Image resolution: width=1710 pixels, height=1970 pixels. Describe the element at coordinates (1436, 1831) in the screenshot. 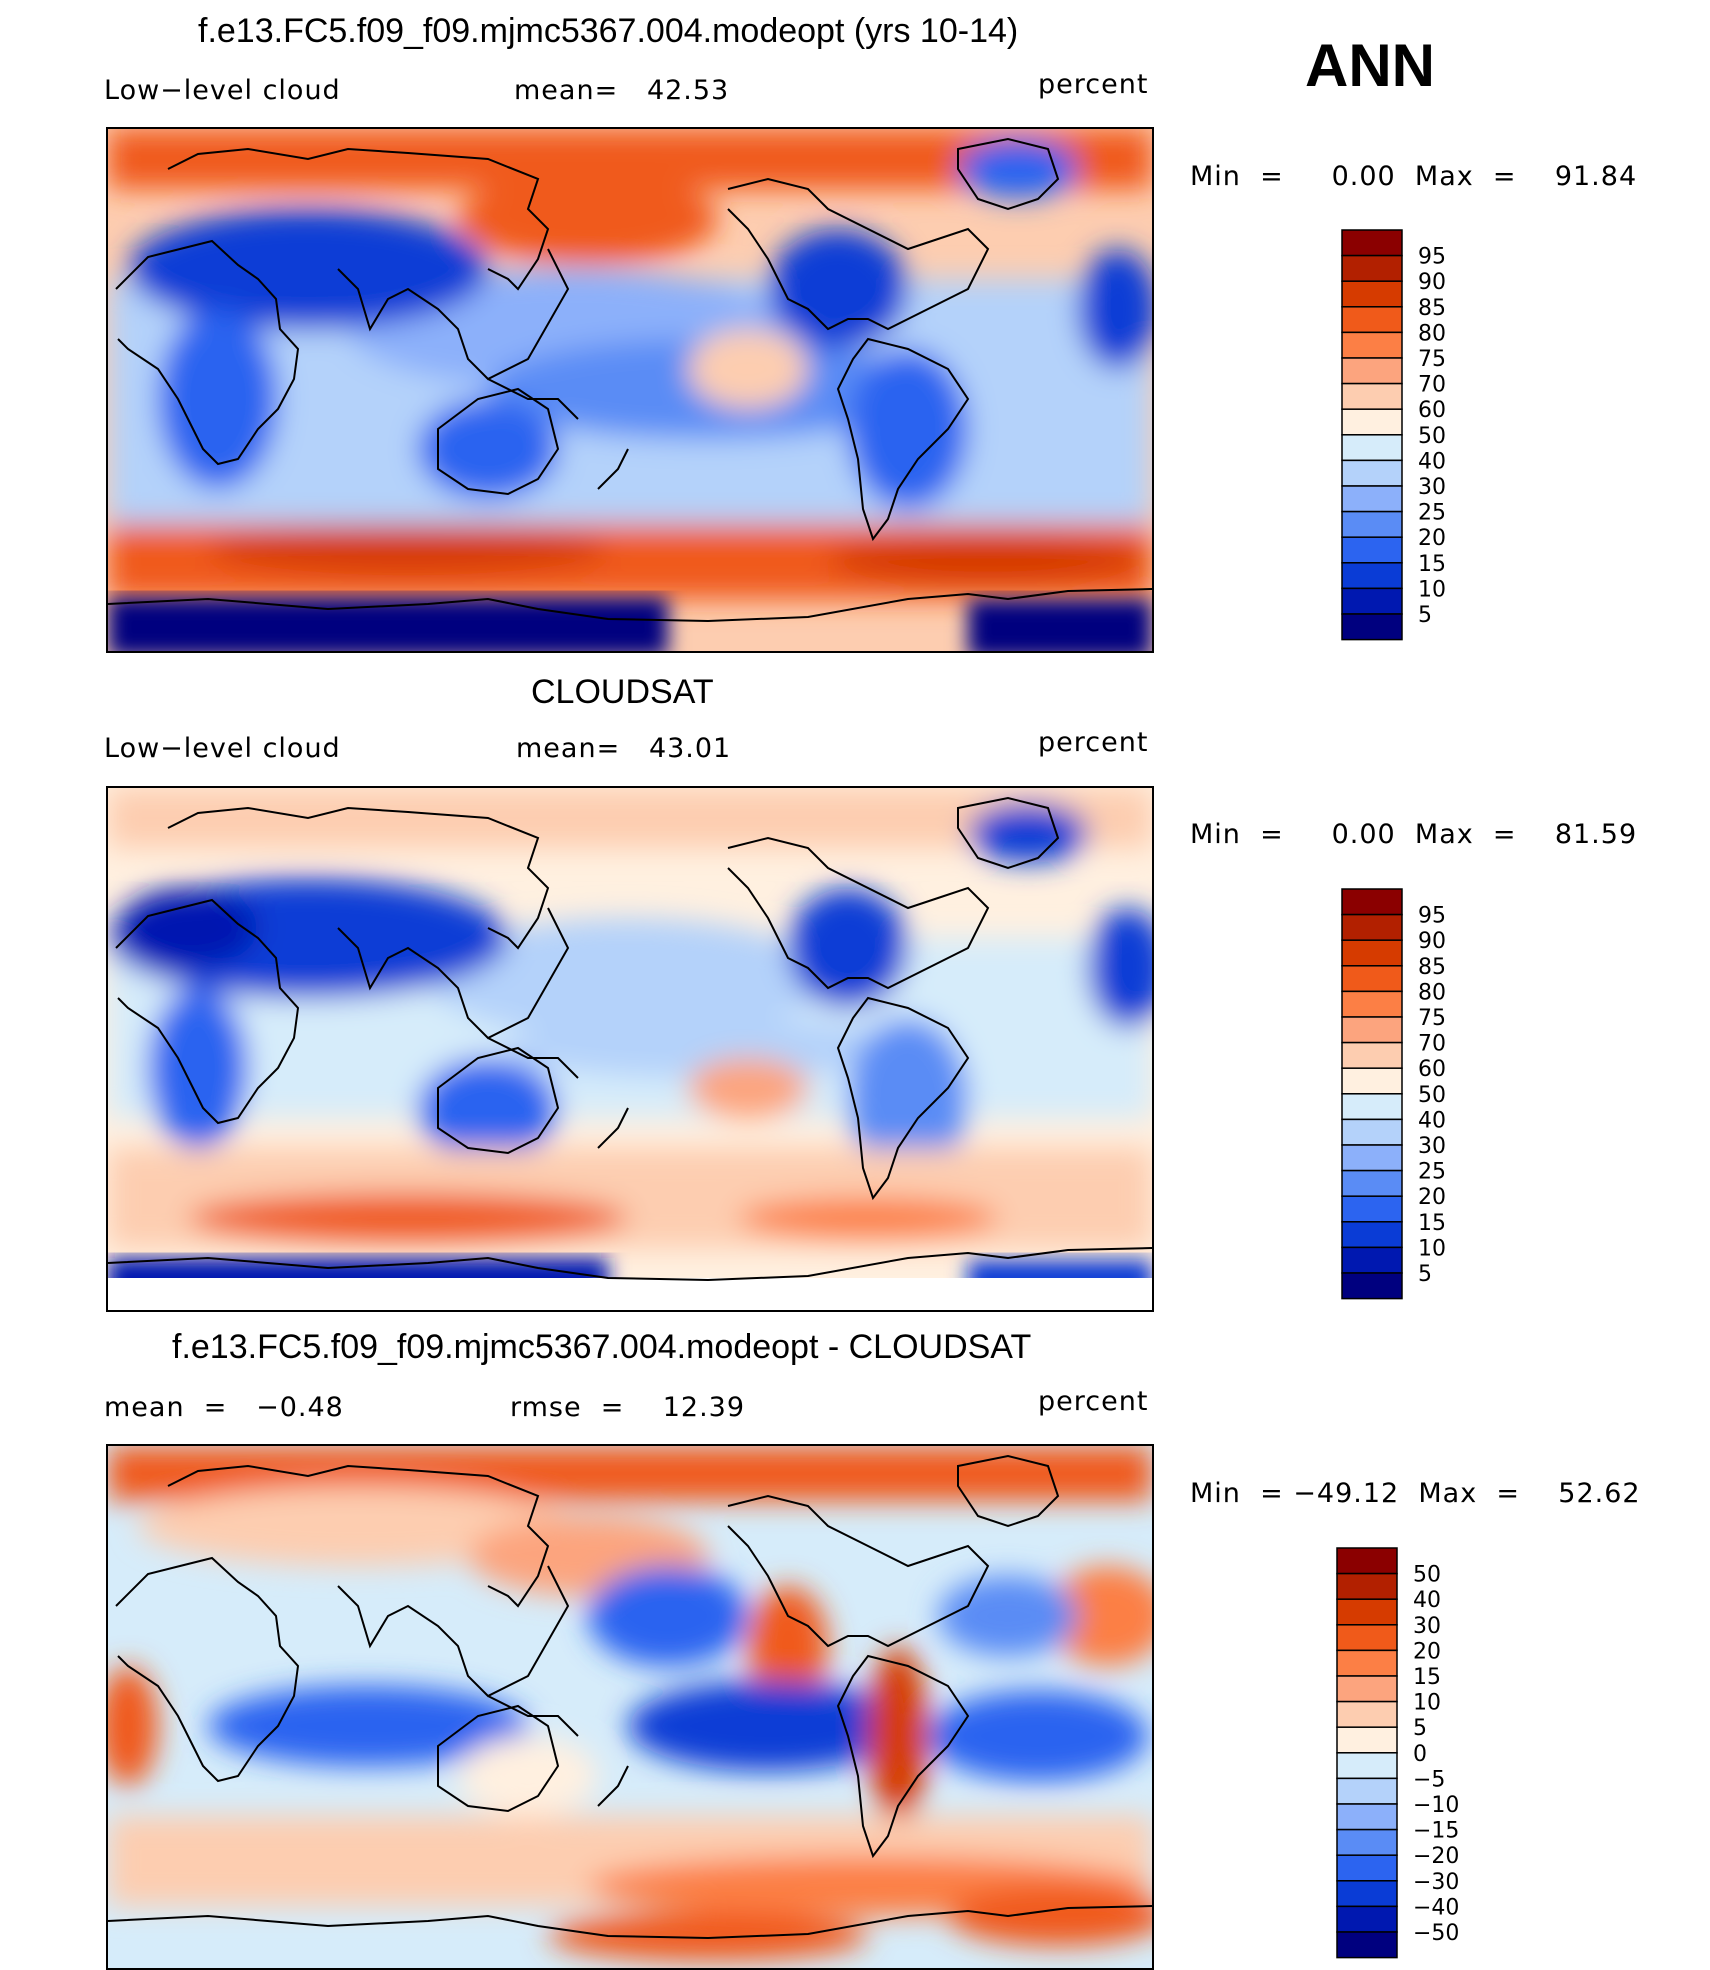

I see `panel3-colorbar-tick-label: −15` at that location.